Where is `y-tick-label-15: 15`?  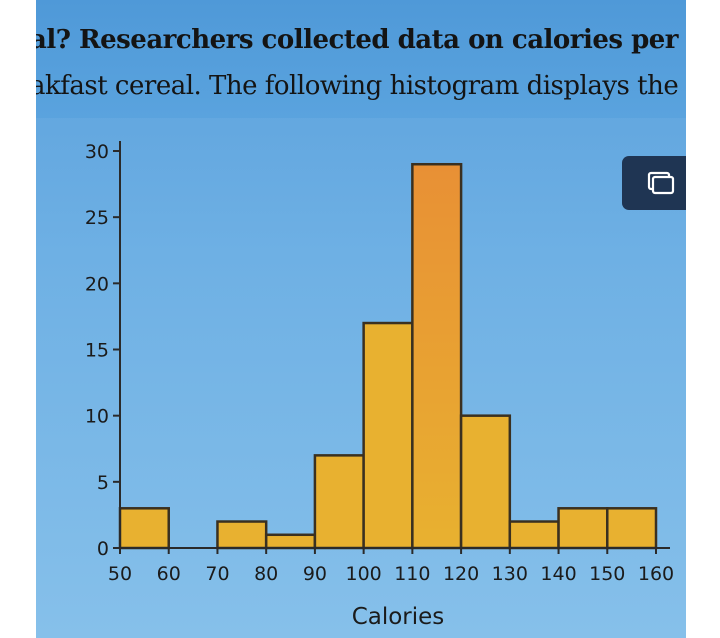 y-tick-label-15: 15 is located at coordinates (97, 351).